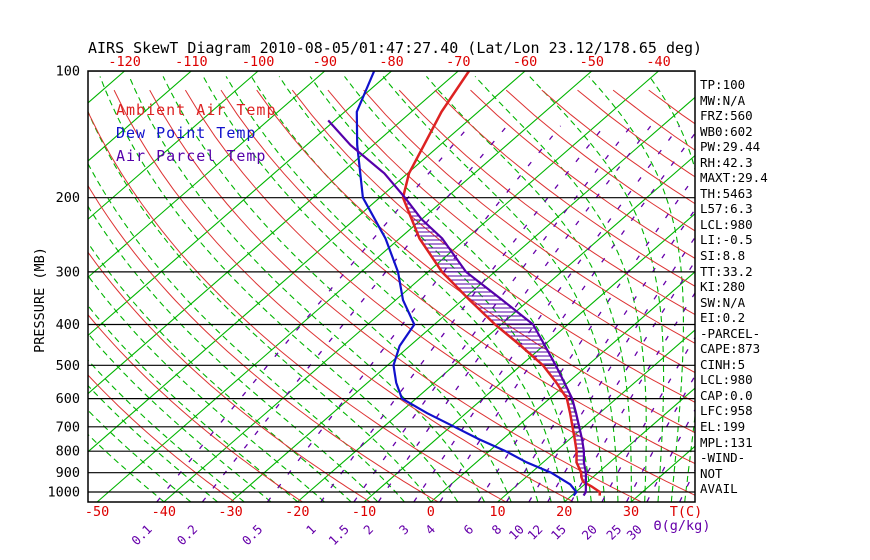 This screenshot has height=560, width=870. Describe the element at coordinates (613, 532) in the screenshot. I see `mixing-ratio-tick: 25` at that location.